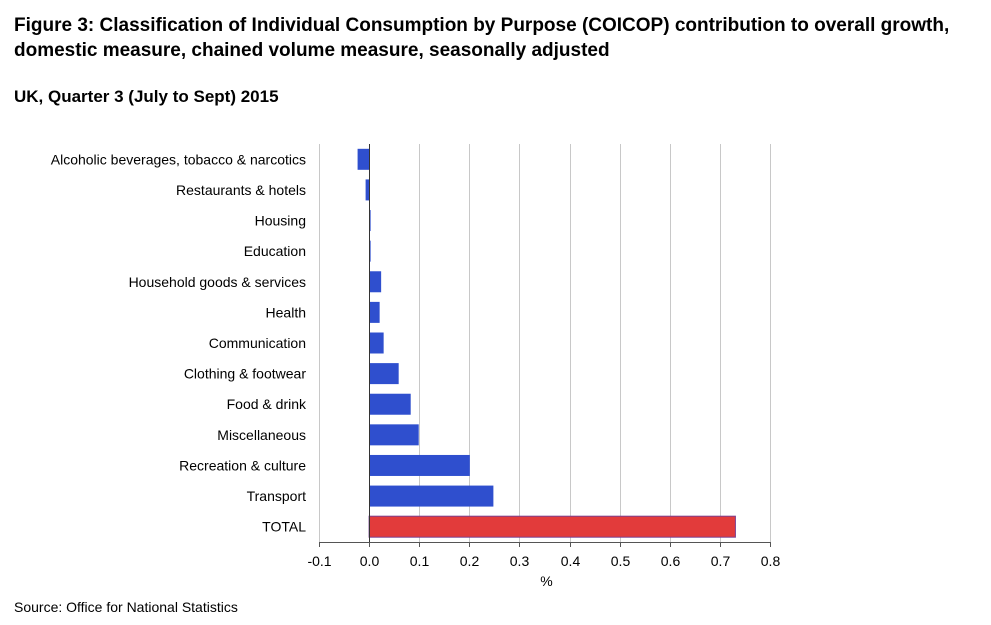  I want to click on x-tick-label: 0.2, so click(470, 561).